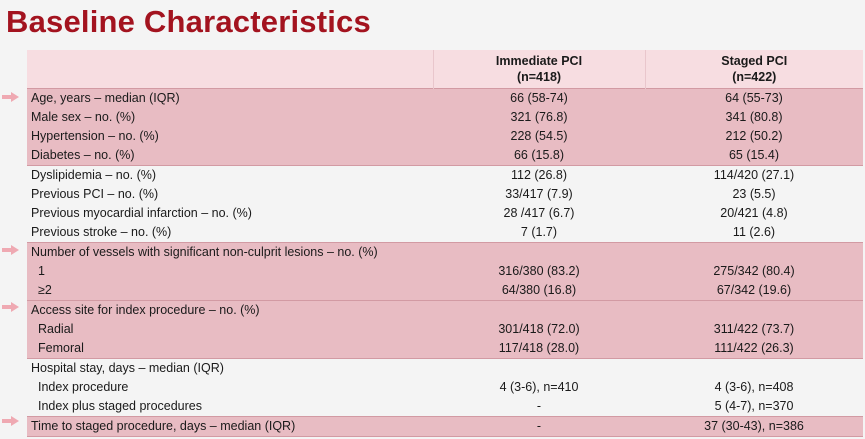 Image resolution: width=865 pixels, height=439 pixels. What do you see at coordinates (230, 117) in the screenshot?
I see `row-label: Male sex – no. (%)` at bounding box center [230, 117].